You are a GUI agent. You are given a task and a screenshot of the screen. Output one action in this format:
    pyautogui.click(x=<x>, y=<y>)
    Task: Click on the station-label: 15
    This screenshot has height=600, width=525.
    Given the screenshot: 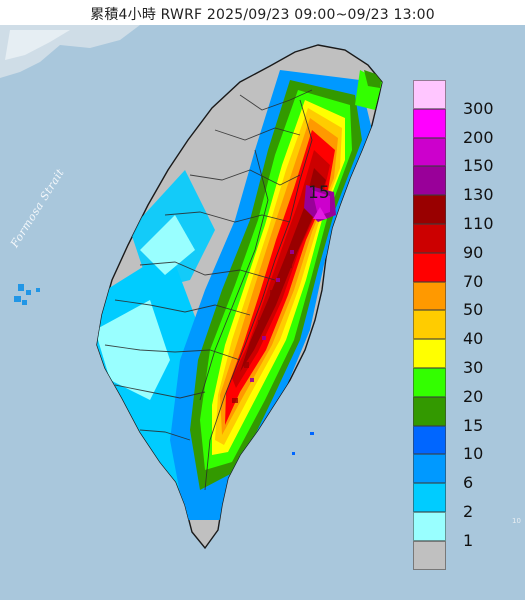 What is the action you would take?
    pyautogui.click(x=319, y=193)
    